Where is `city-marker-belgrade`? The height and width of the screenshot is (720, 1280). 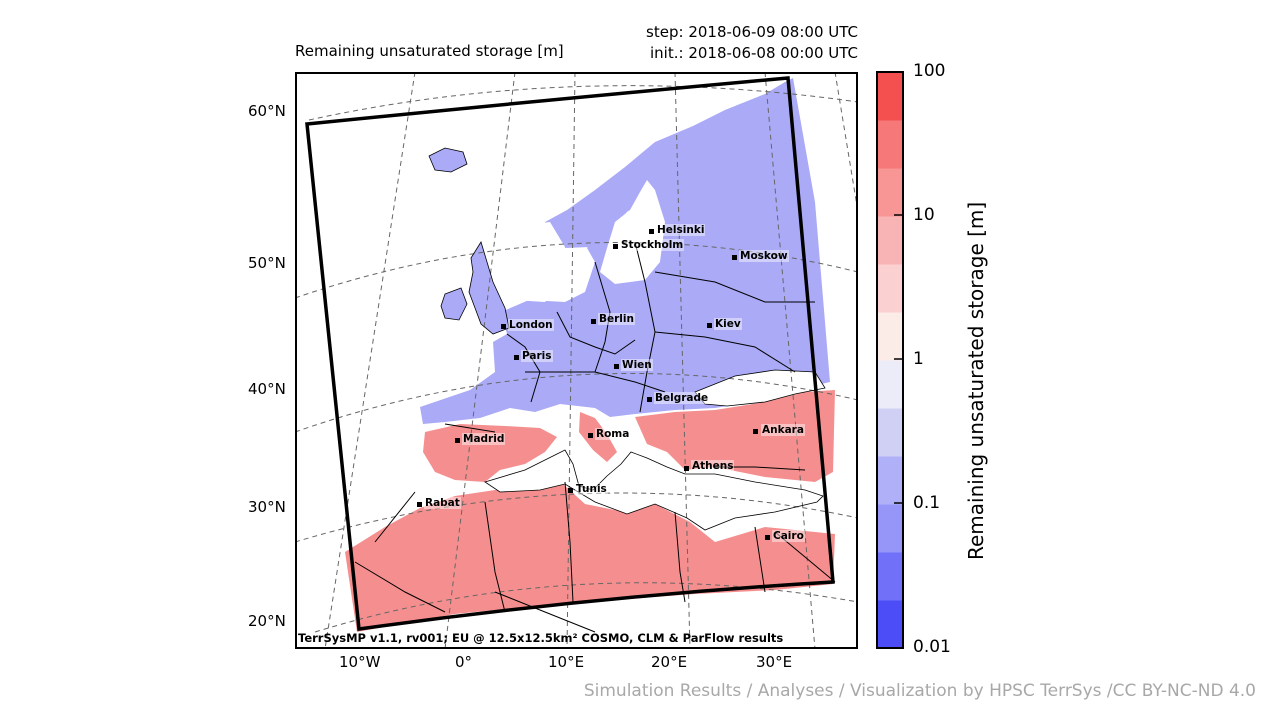 city-marker-belgrade is located at coordinates (649, 399).